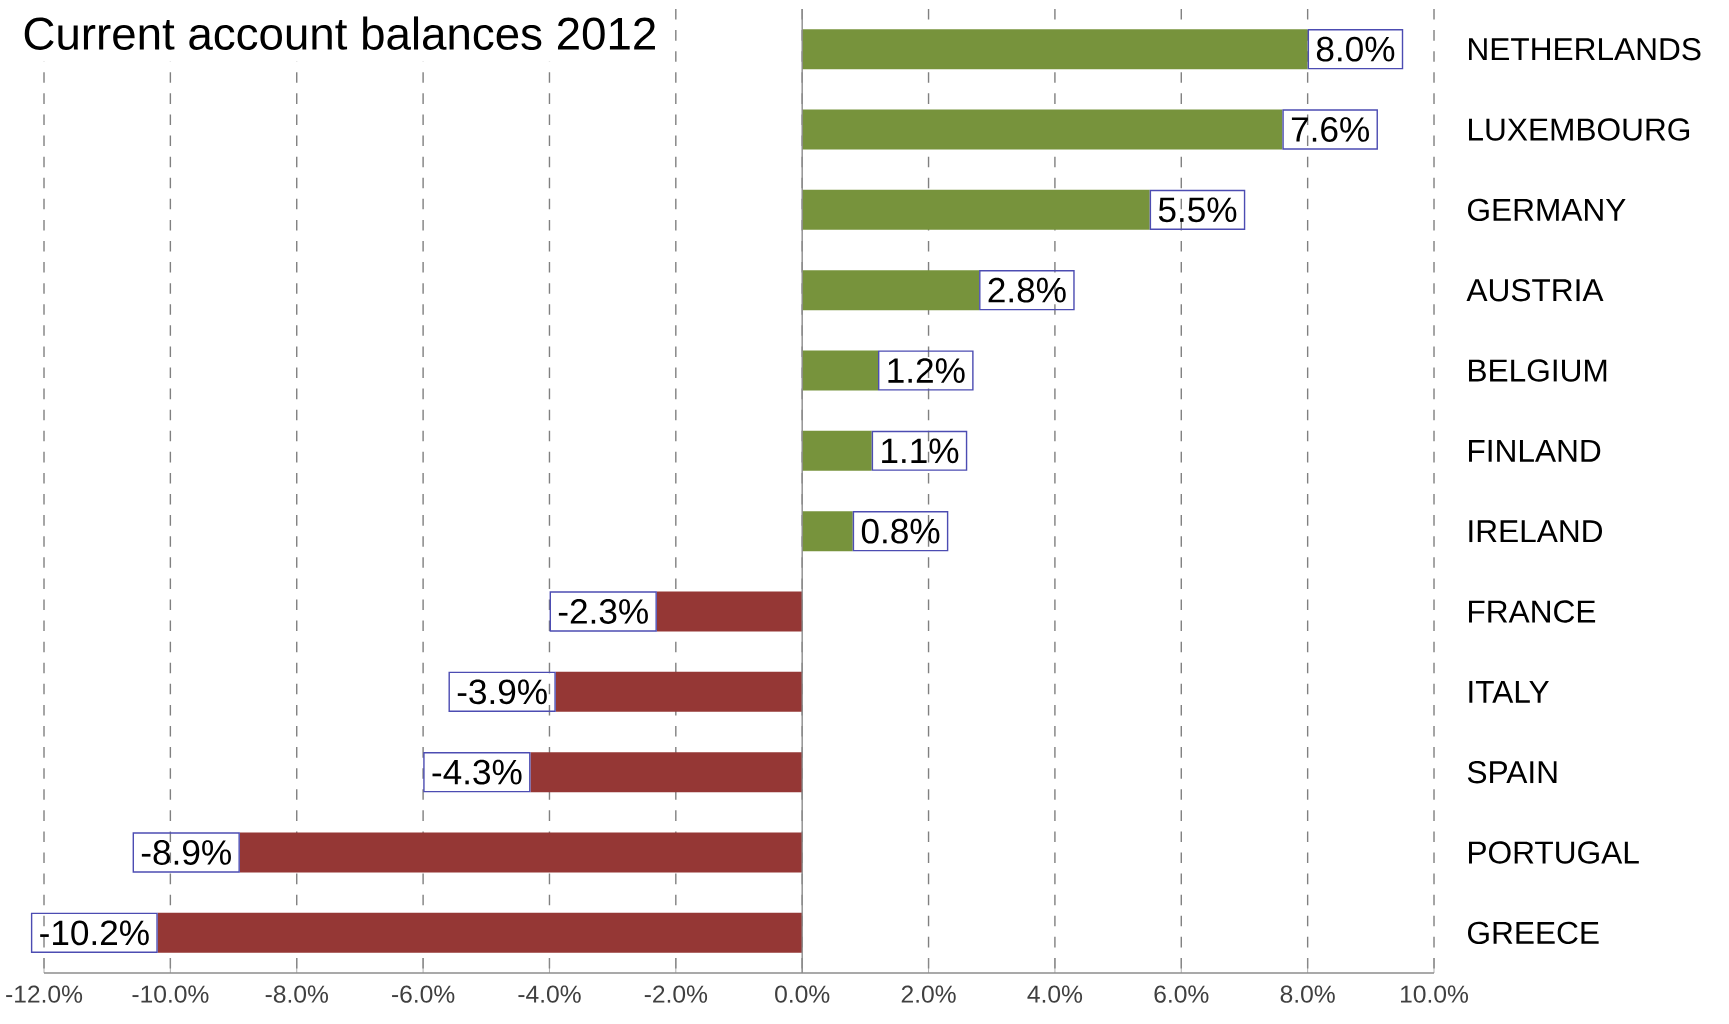 This screenshot has height=1024, width=1729. Describe the element at coordinates (502, 692) in the screenshot. I see `data-label: -3.9%` at that location.